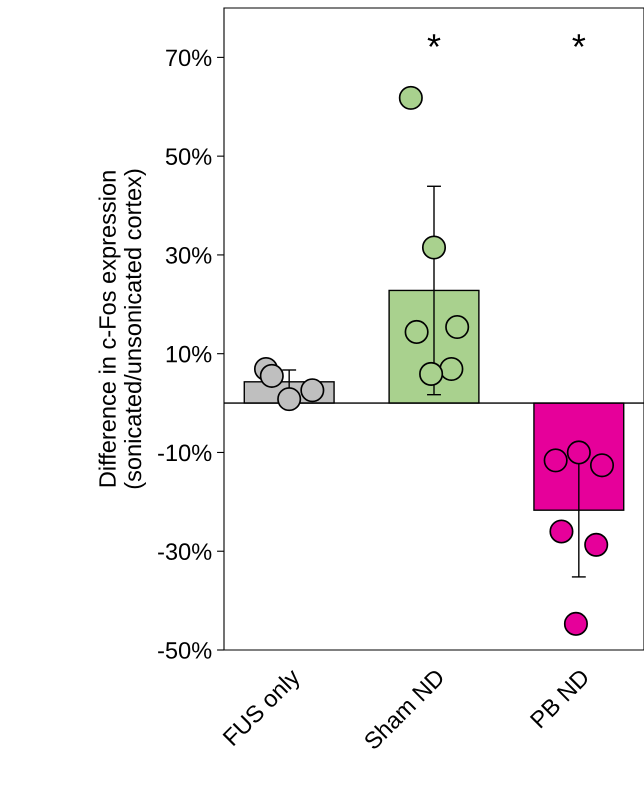 Image resolution: width=644 pixels, height=798 pixels. Describe the element at coordinates (189, 57) in the screenshot. I see `y-tick-label: 70%` at that location.